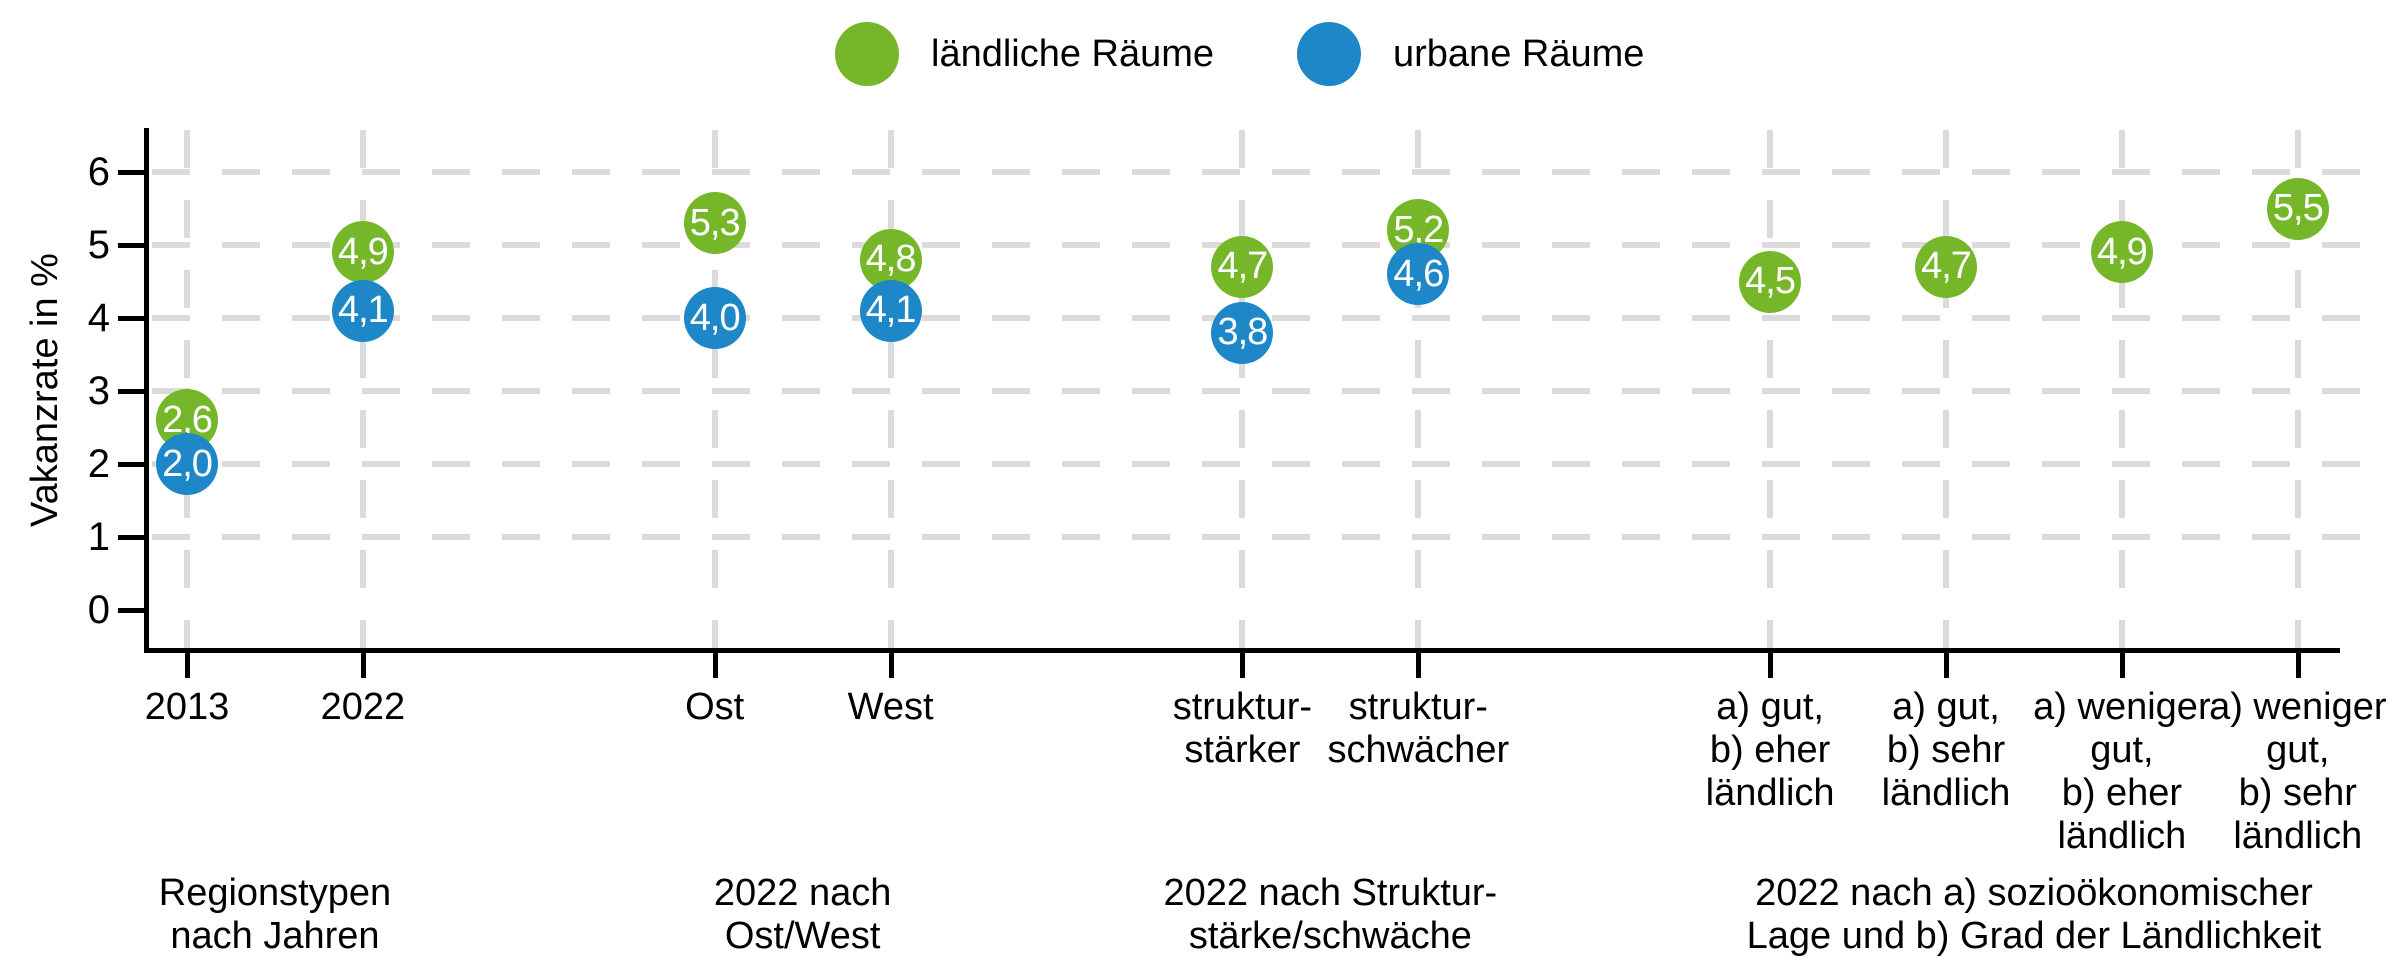  Describe the element at coordinates (98, 391) in the screenshot. I see `y-axis-tick-label: 3` at that location.